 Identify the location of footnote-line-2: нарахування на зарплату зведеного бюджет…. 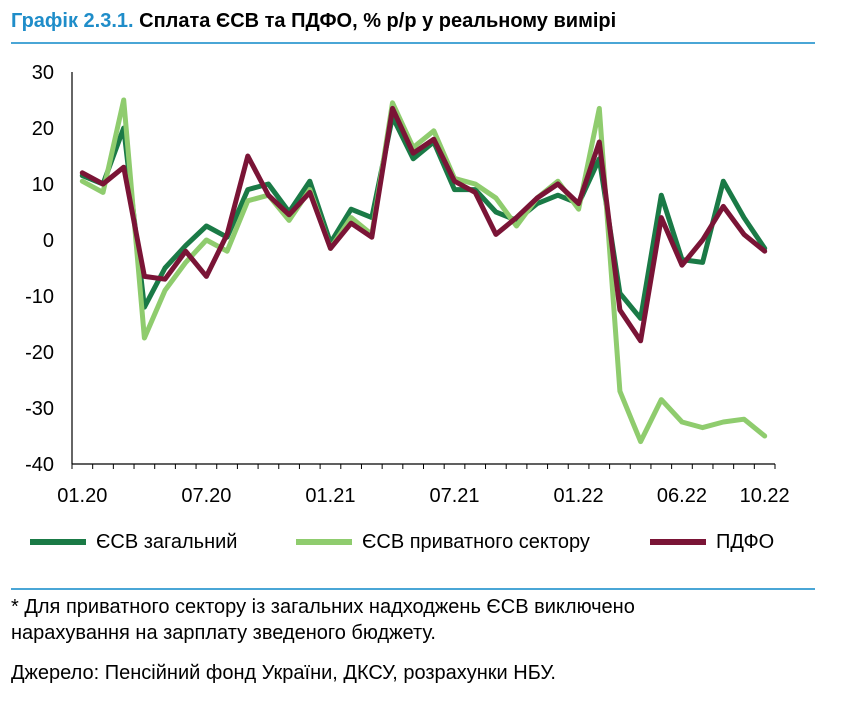
(223, 633).